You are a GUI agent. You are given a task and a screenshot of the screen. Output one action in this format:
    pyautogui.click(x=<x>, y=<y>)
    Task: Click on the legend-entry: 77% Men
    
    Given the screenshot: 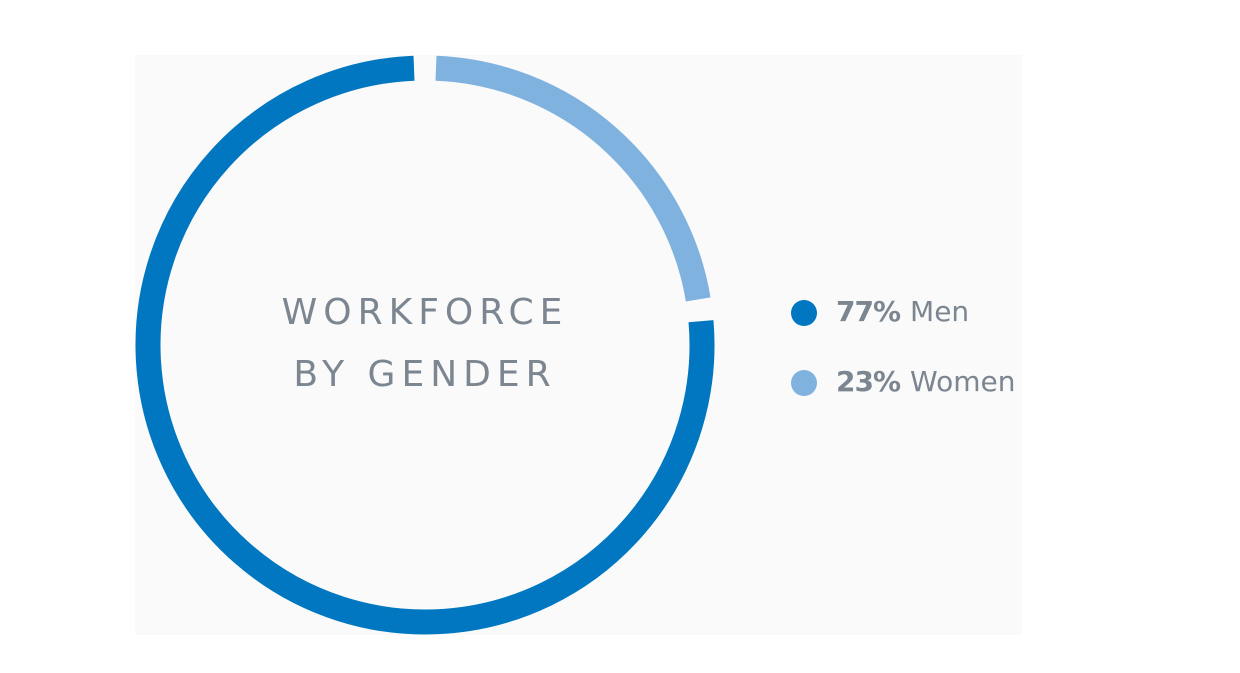 What is the action you would take?
    pyautogui.click(x=902, y=311)
    